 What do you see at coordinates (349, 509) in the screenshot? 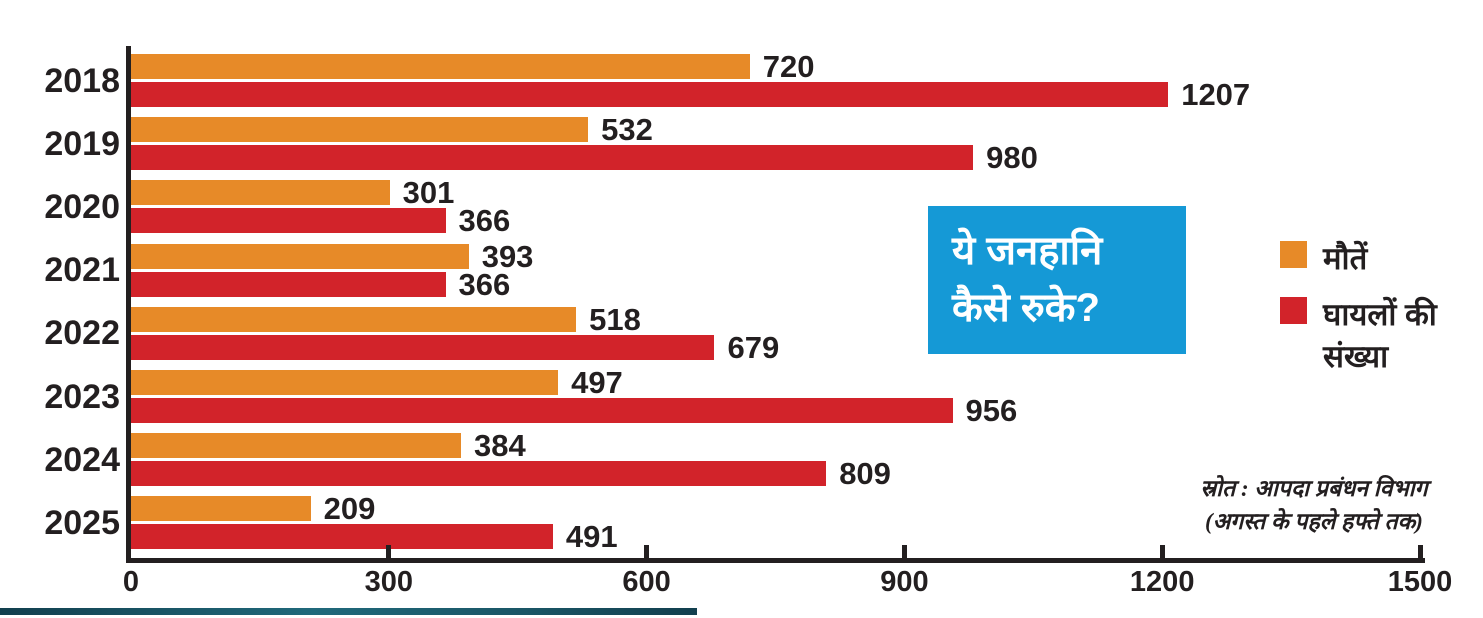
I see `deaths-value-2025: 209` at bounding box center [349, 509].